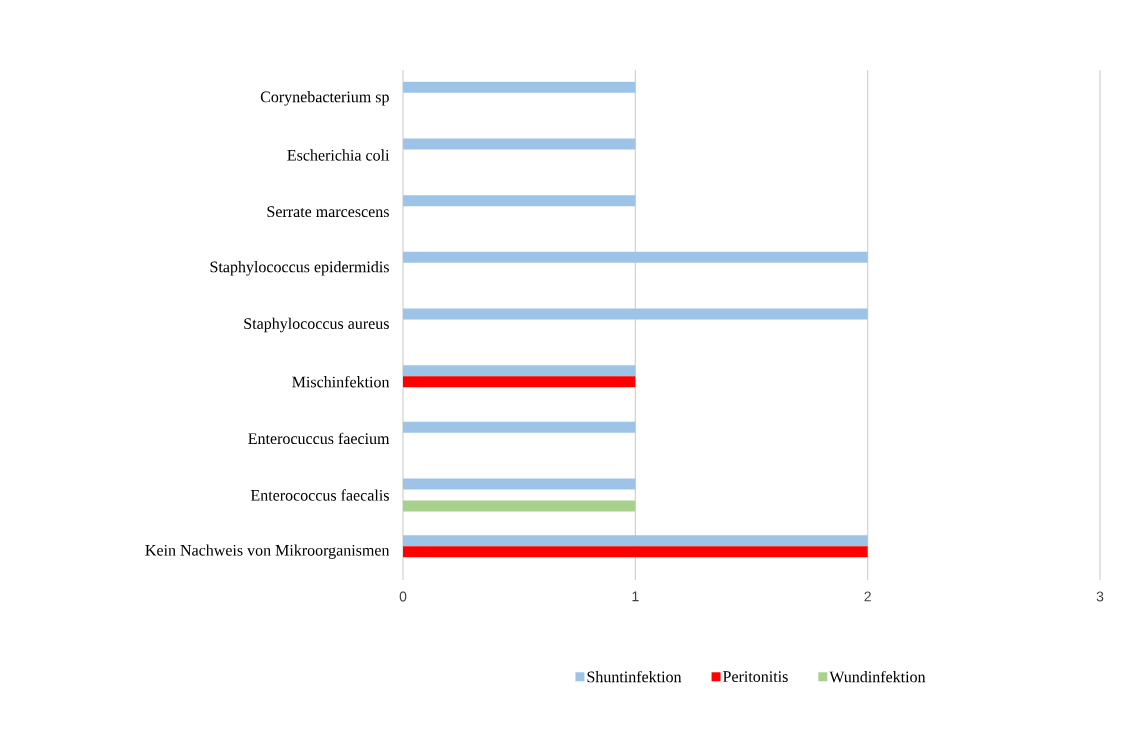  I want to click on y-tick-label: Serrate marcescens, so click(328, 212).